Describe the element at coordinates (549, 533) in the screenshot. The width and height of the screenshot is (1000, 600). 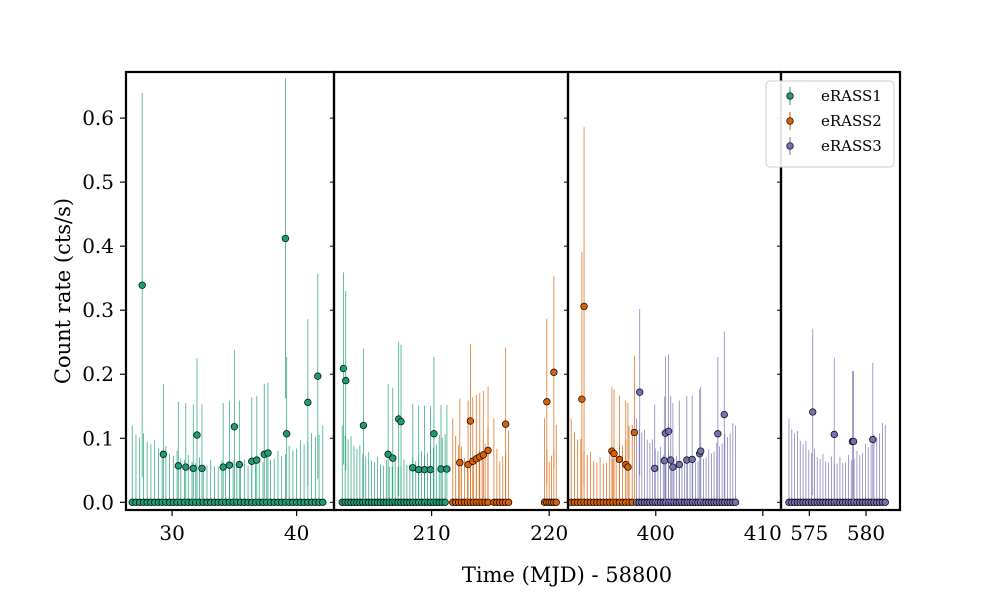
I see `x-tick-label: 220` at that location.